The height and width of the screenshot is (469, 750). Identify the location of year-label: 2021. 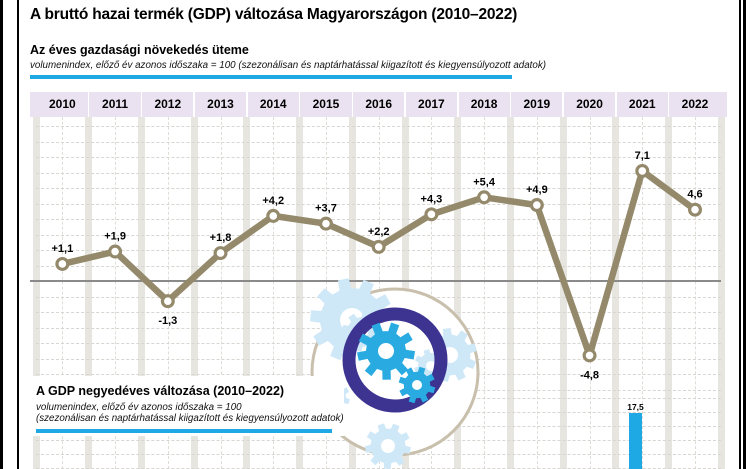
(642, 104).